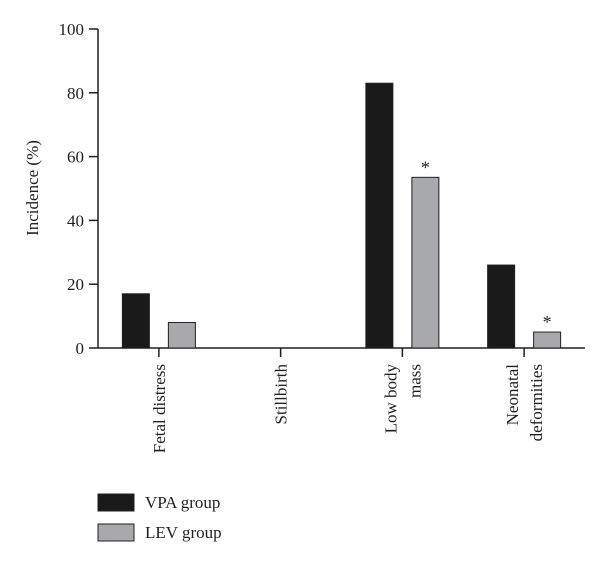  Describe the element at coordinates (159, 517) in the screenshot. I see `legend: VPA group LEV group` at that location.